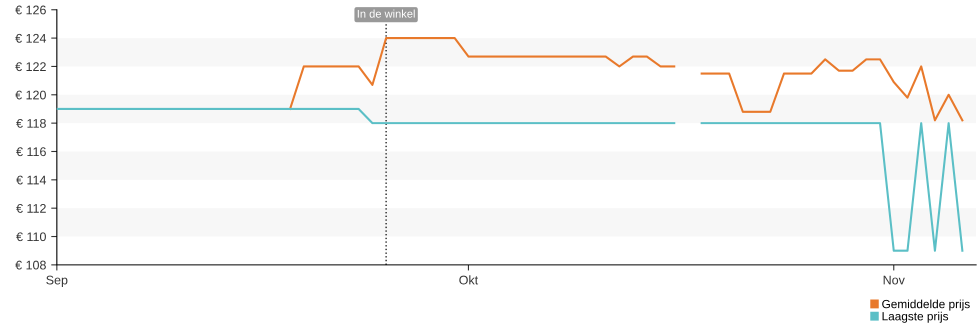 The width and height of the screenshot is (980, 325). What do you see at coordinates (31, 123) in the screenshot?
I see `y-tick-label: € 118` at bounding box center [31, 123].